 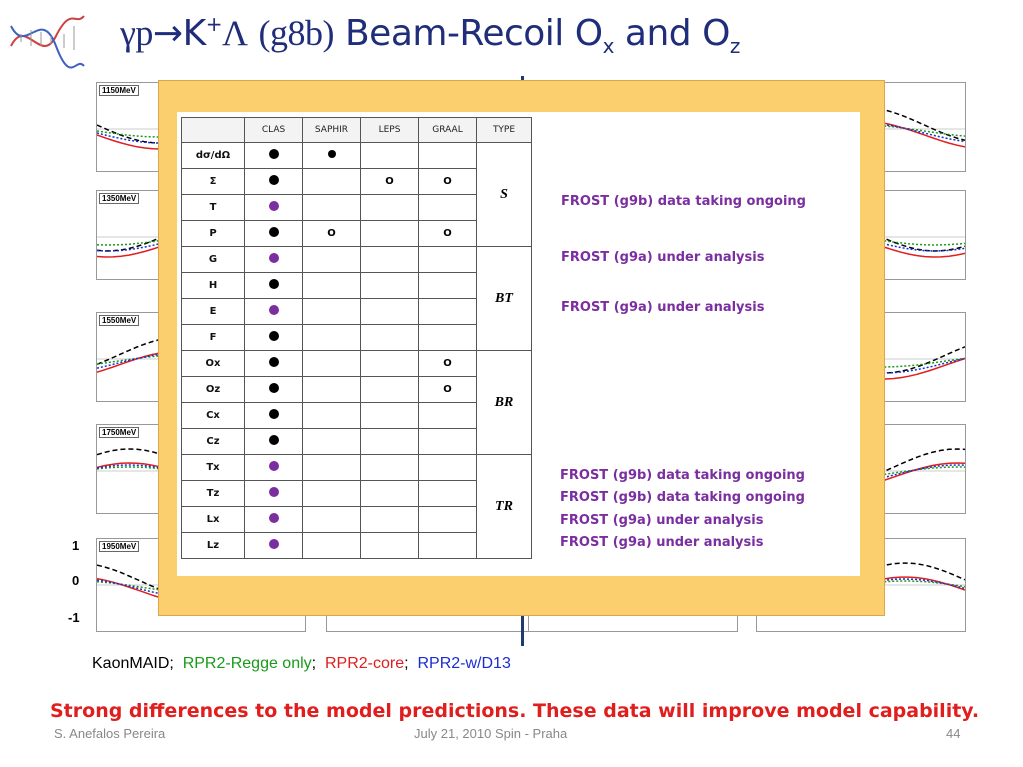 What do you see at coordinates (331, 130) in the screenshot?
I see `table-header-saphir: SAPHIR` at bounding box center [331, 130].